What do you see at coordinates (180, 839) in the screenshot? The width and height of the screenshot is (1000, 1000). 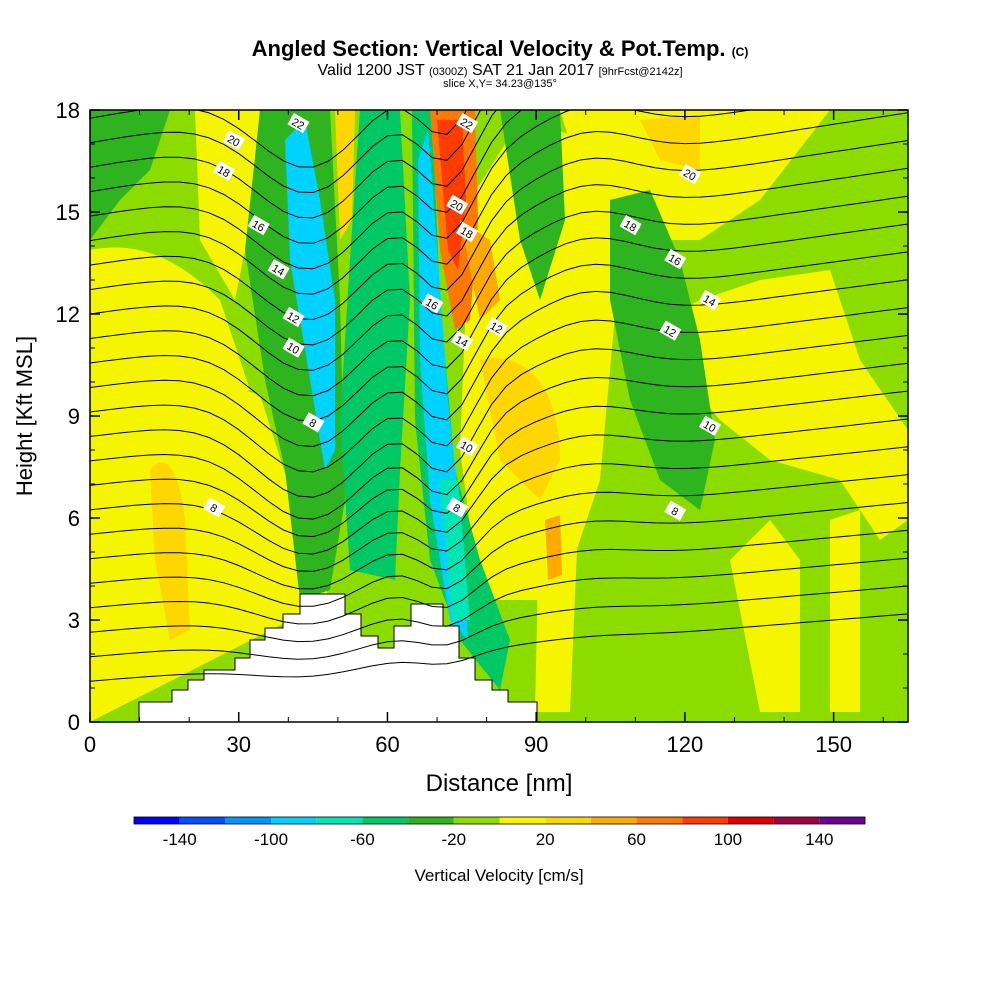 I see `colorbar-tick-label: -140` at bounding box center [180, 839].